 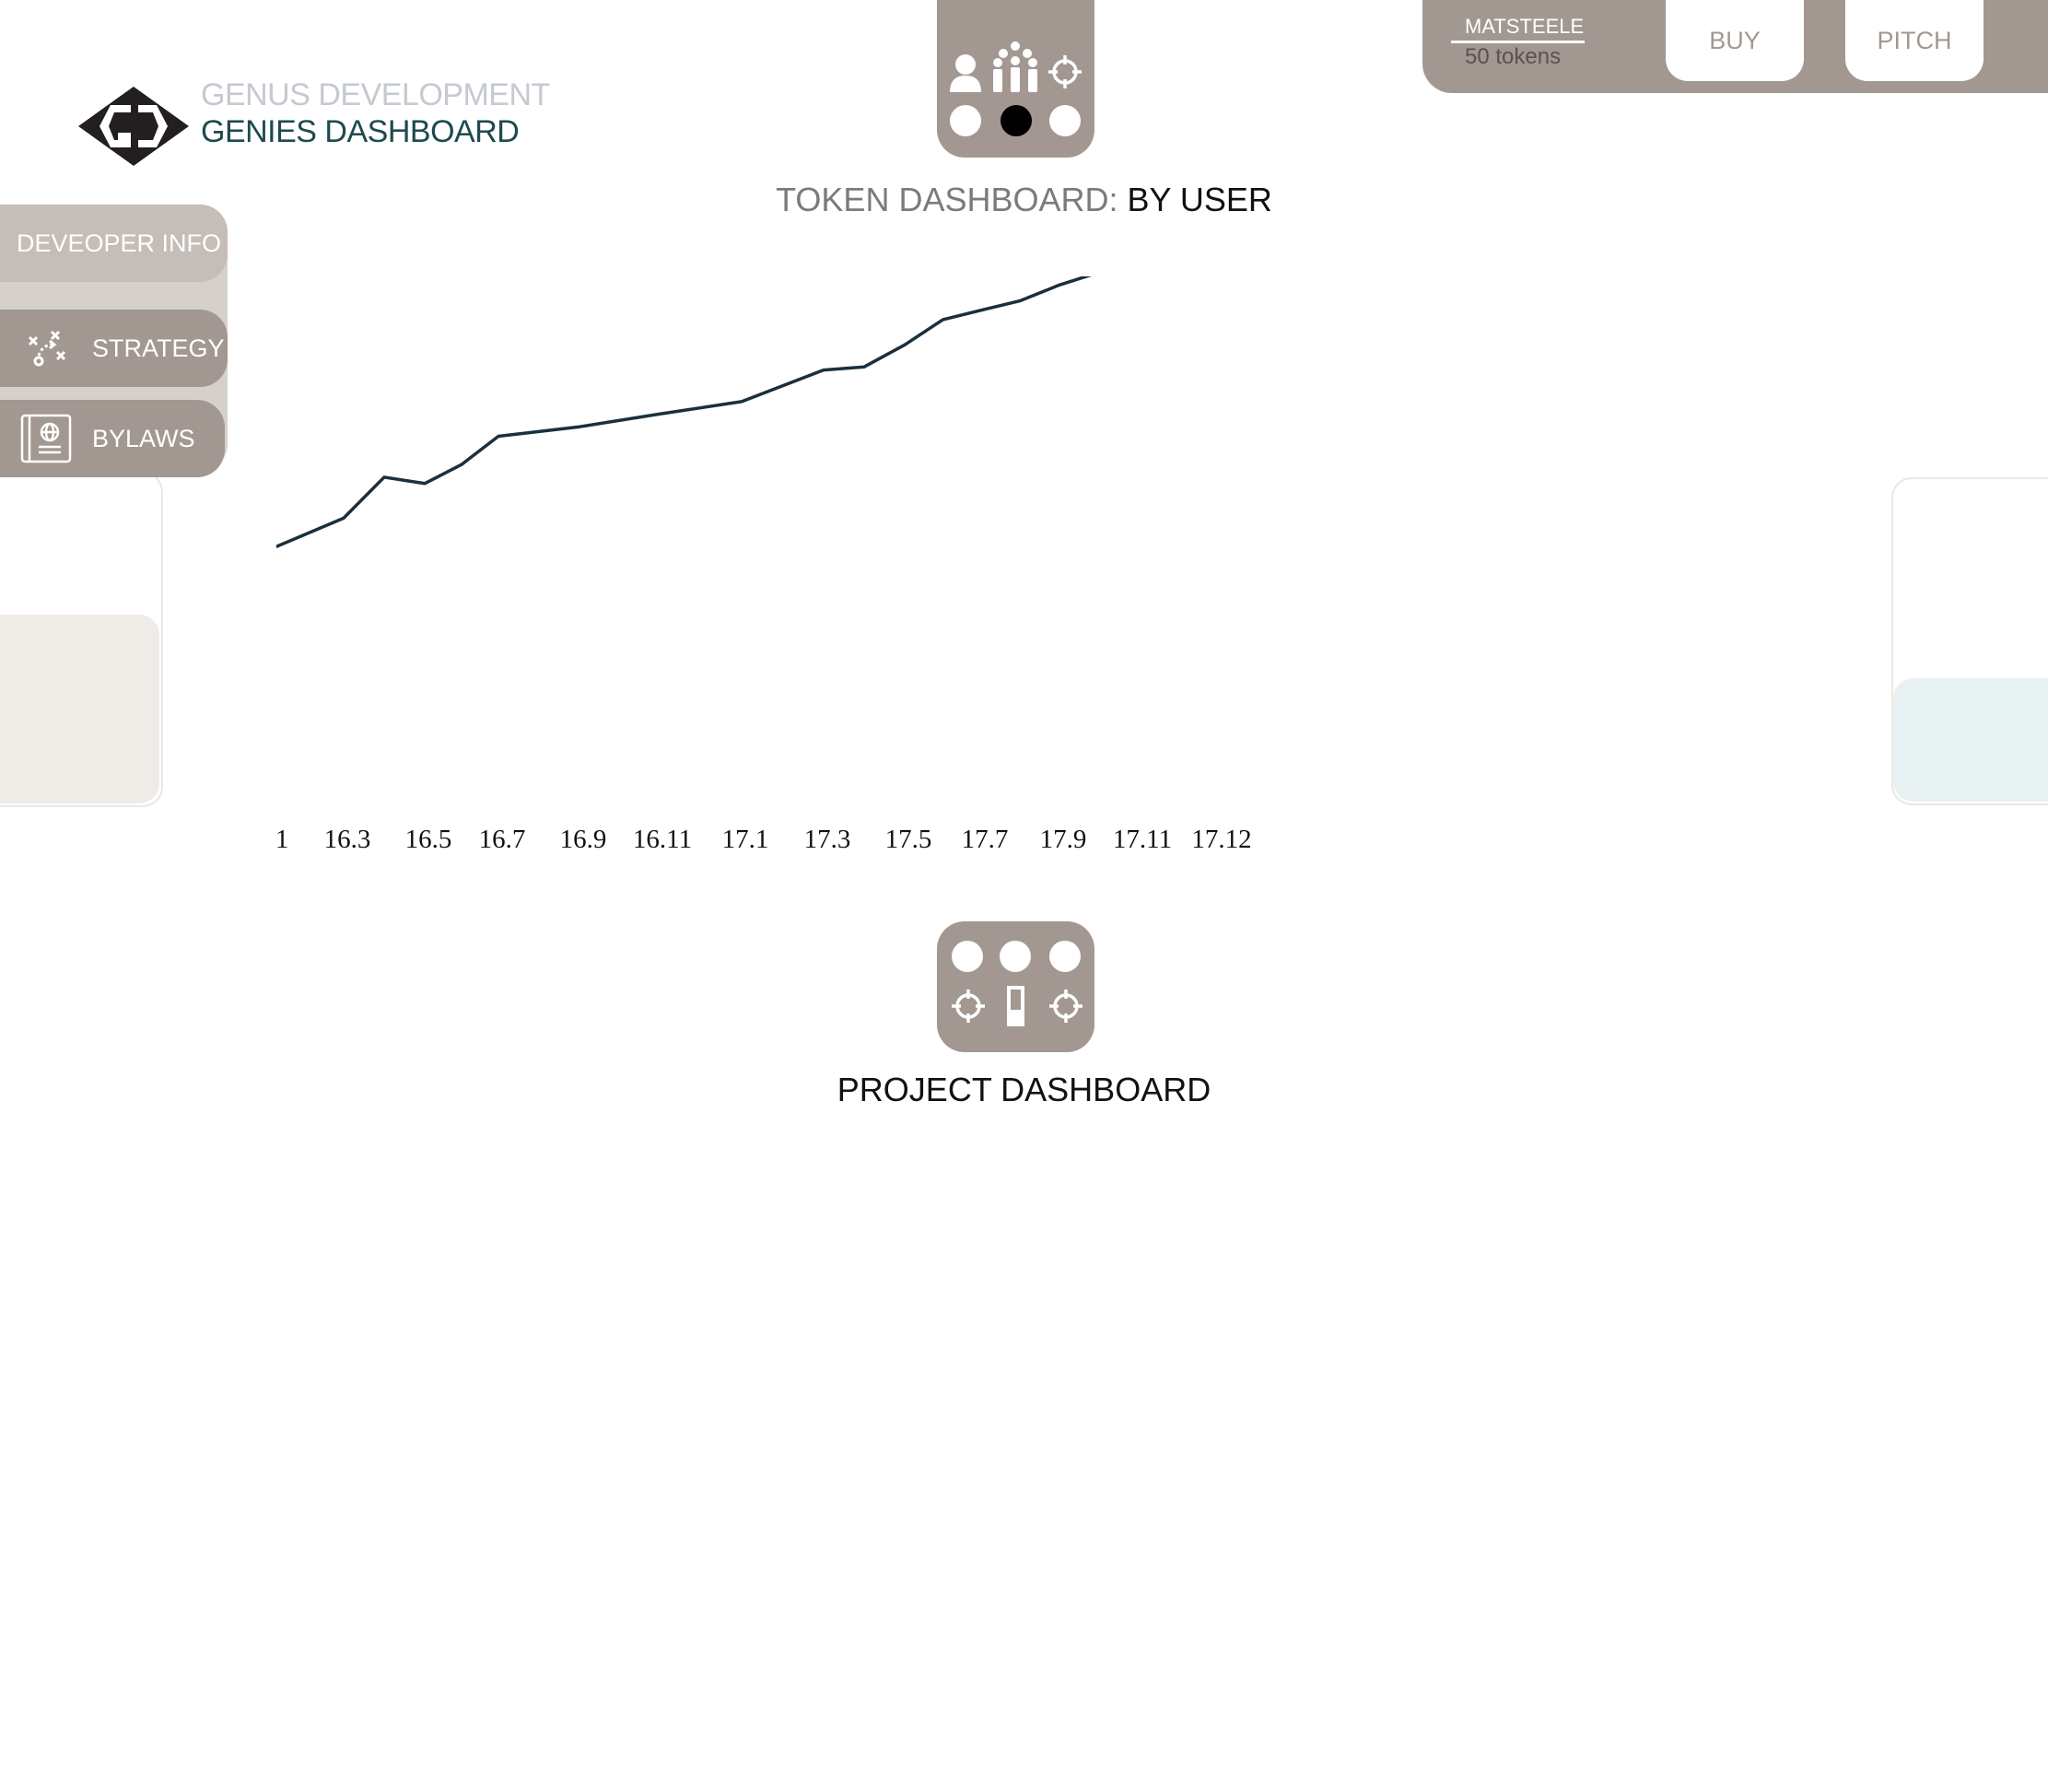 What do you see at coordinates (745, 839) in the screenshot?
I see `x-tick-label: 17.1` at bounding box center [745, 839].